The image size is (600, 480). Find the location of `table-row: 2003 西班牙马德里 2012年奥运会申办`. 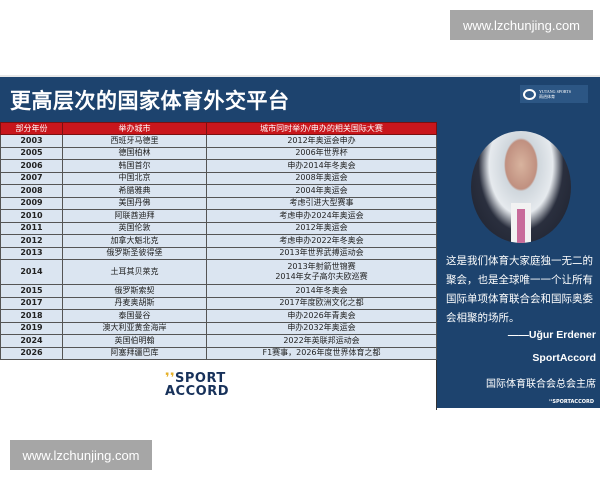

table-row: 2003 西班牙马德里 2012年奥运会申办 is located at coordinates (218, 141).